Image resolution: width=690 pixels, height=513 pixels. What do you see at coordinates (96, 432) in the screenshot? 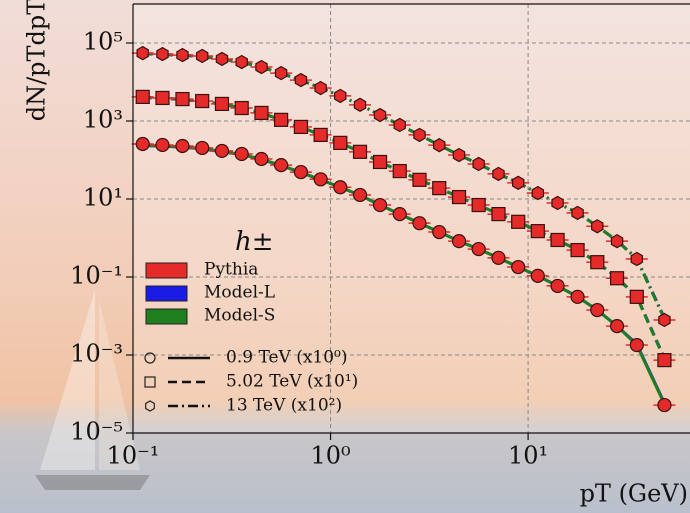
I see `y-tick-label: 10⁻⁵` at bounding box center [96, 432].